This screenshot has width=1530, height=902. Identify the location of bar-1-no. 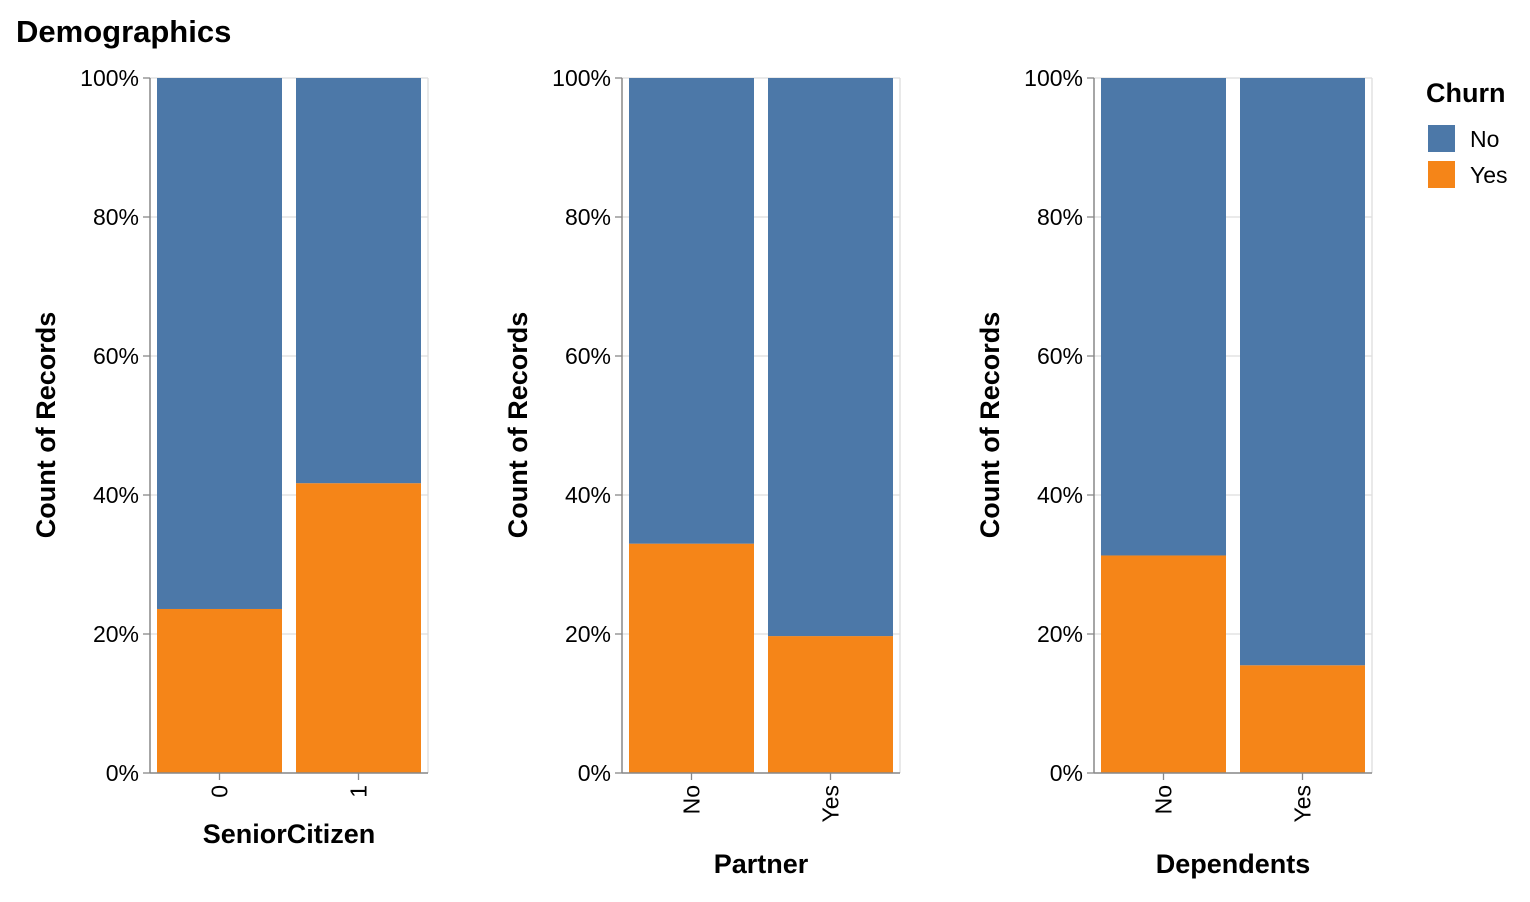
(358, 281).